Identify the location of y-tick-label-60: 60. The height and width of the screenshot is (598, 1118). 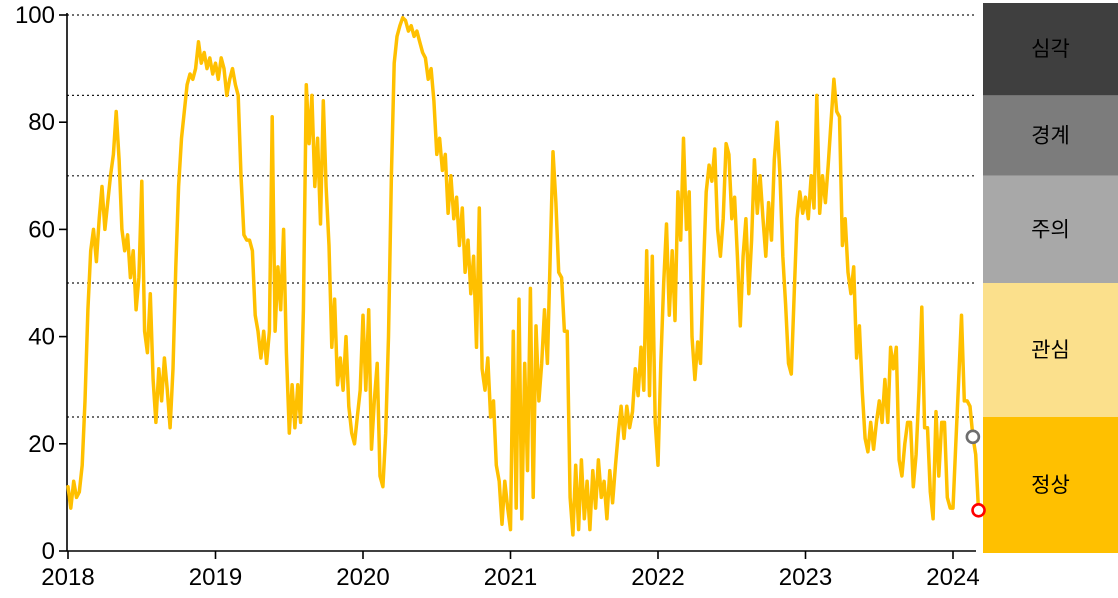
(41, 229).